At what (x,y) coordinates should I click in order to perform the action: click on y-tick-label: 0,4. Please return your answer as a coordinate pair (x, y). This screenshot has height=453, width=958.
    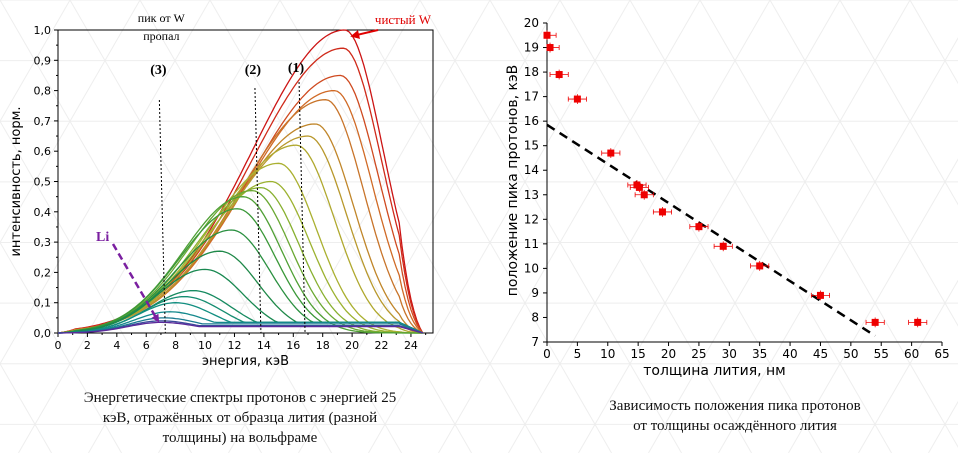
    Looking at the image, I should click on (43, 212).